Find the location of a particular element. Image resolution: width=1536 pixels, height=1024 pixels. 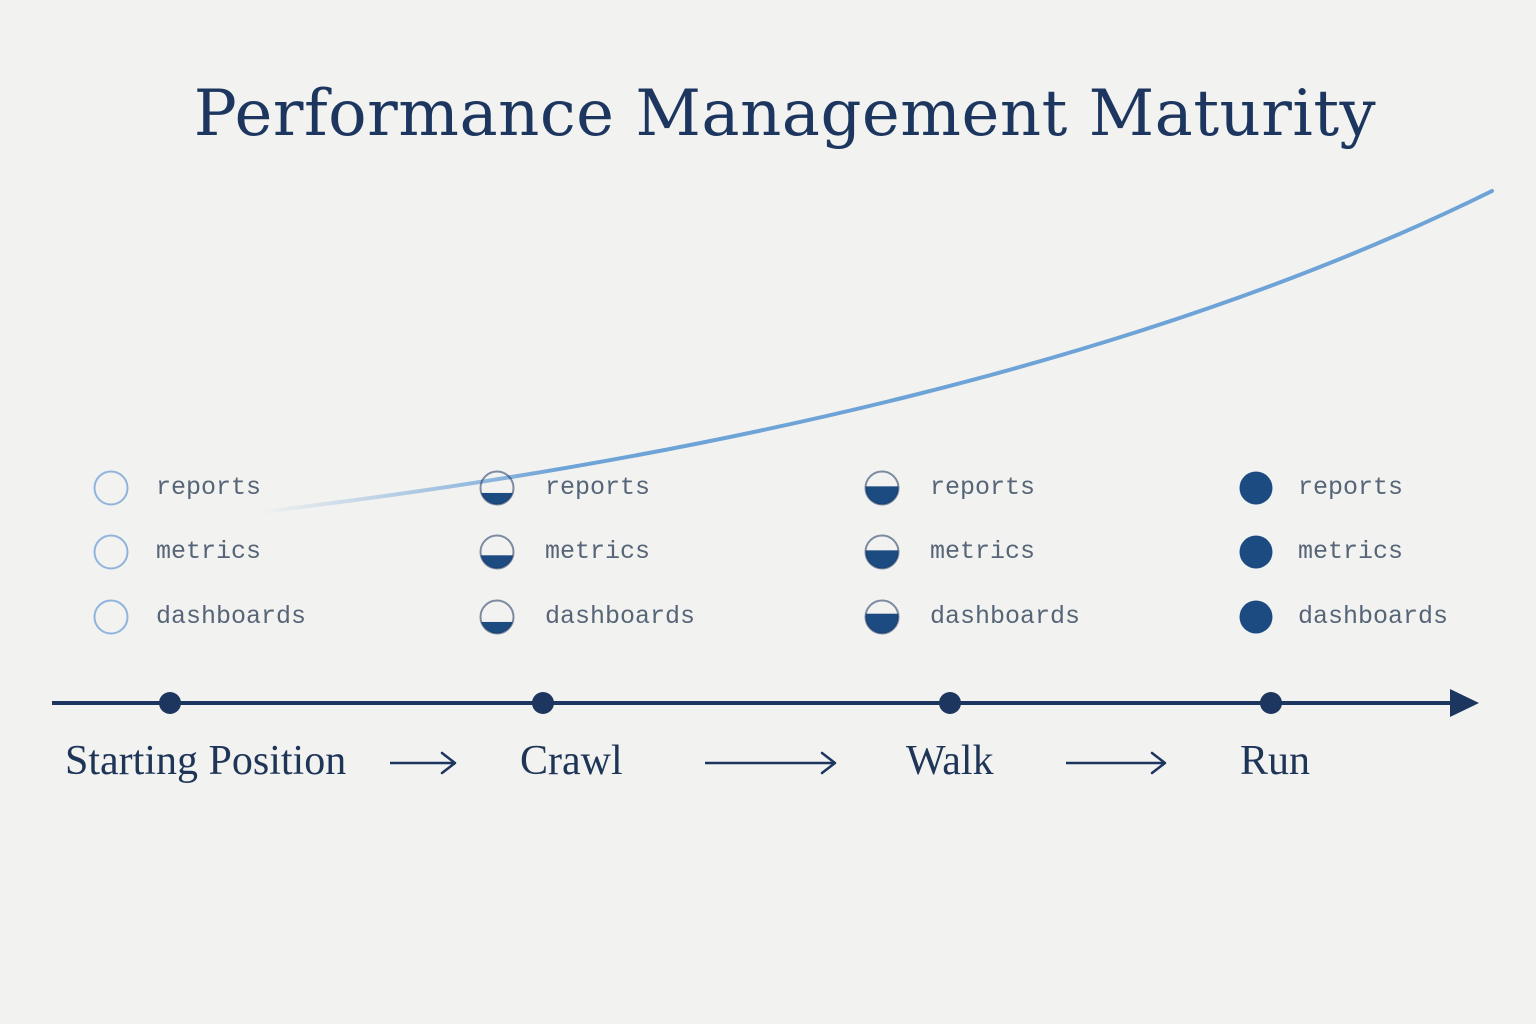

timeline-marker-crawl is located at coordinates (543, 703).